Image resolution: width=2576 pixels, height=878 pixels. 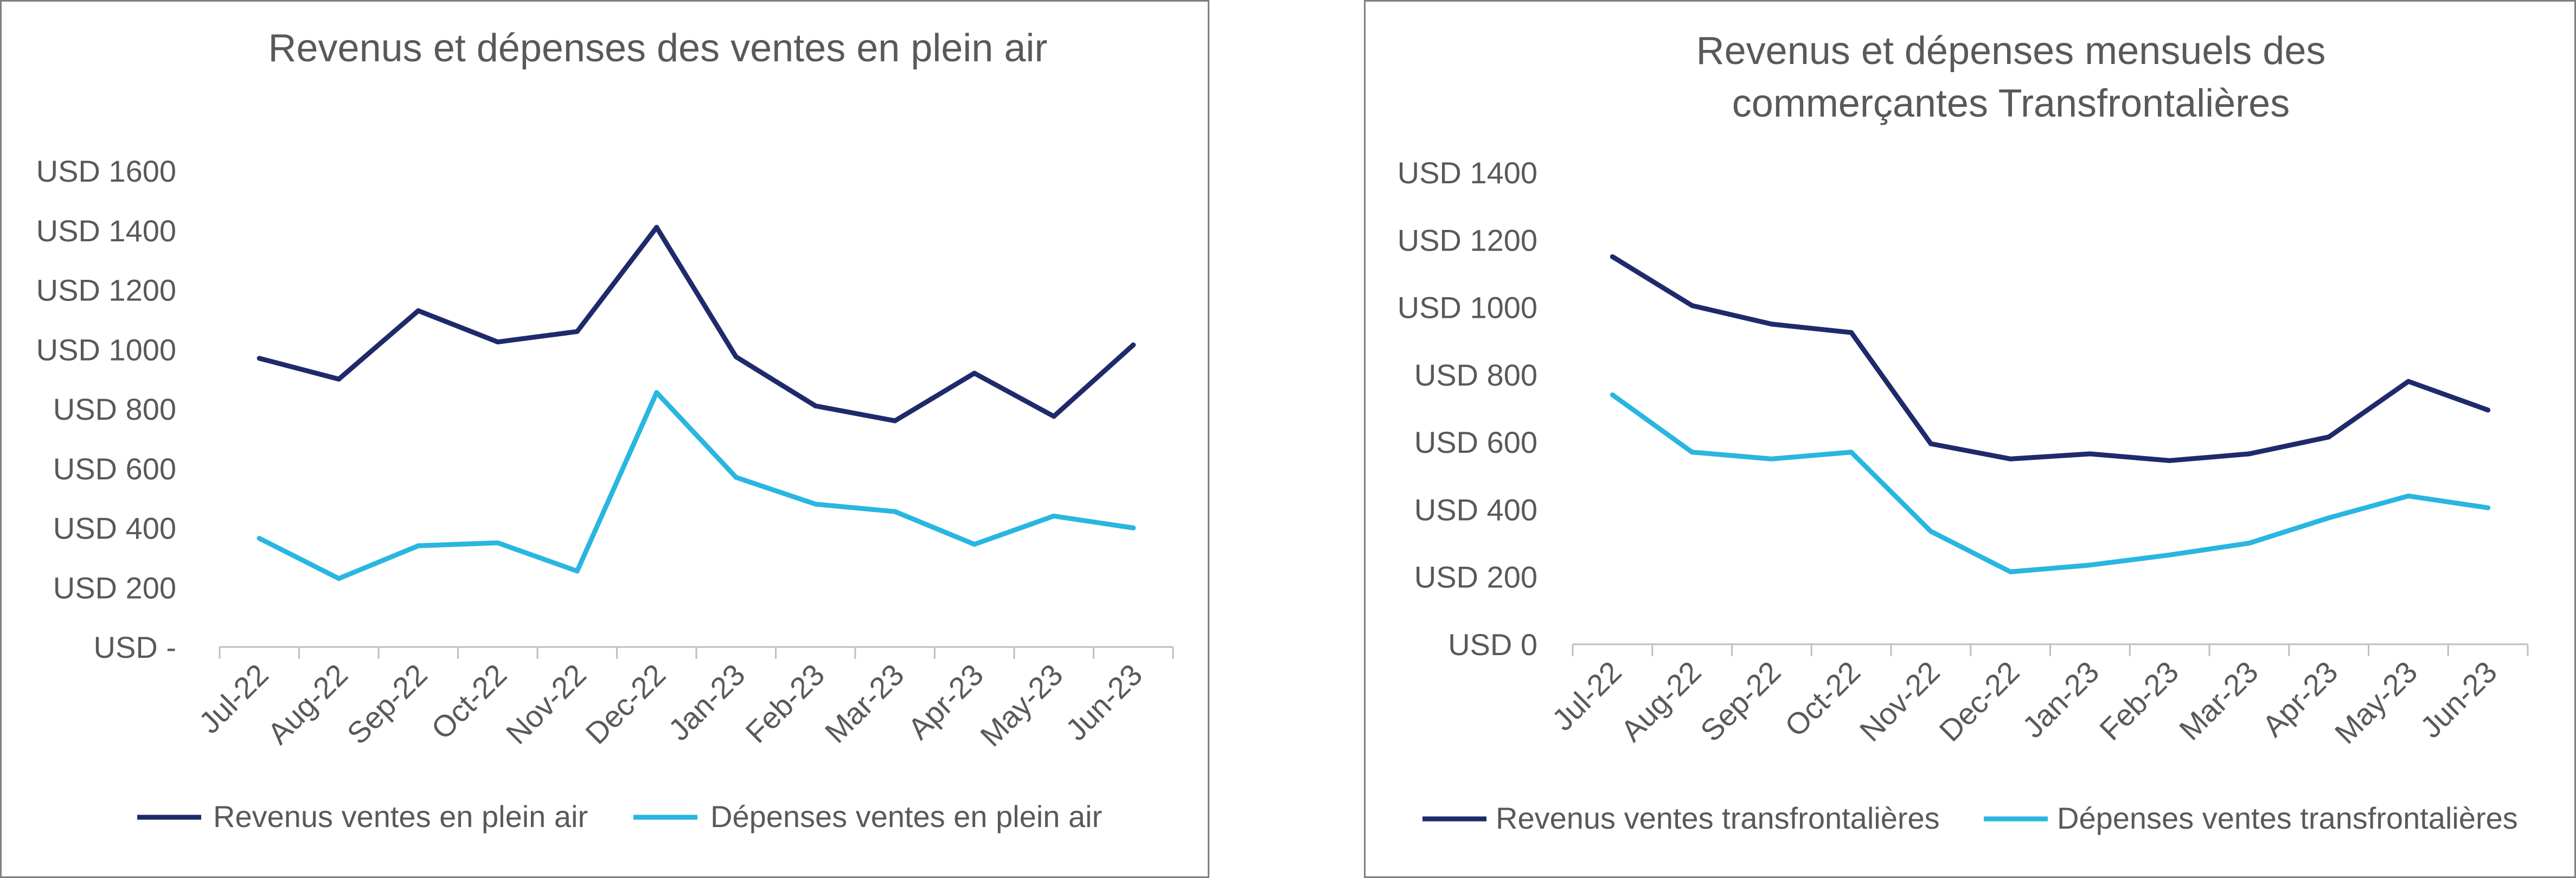 I want to click on legend-label: Revenus ventes transfrontalières, so click(x=1718, y=818).